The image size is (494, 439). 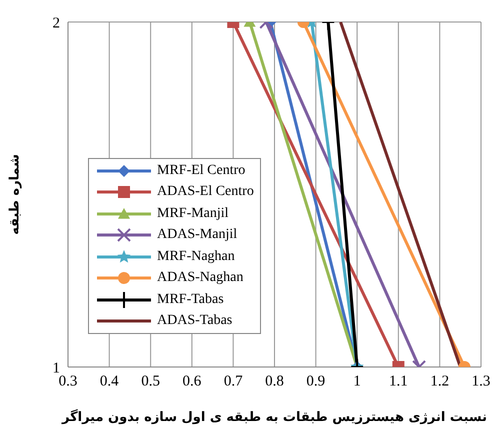 What do you see at coordinates (234, 382) in the screenshot?
I see `x-tick-label: 0.7` at bounding box center [234, 382].